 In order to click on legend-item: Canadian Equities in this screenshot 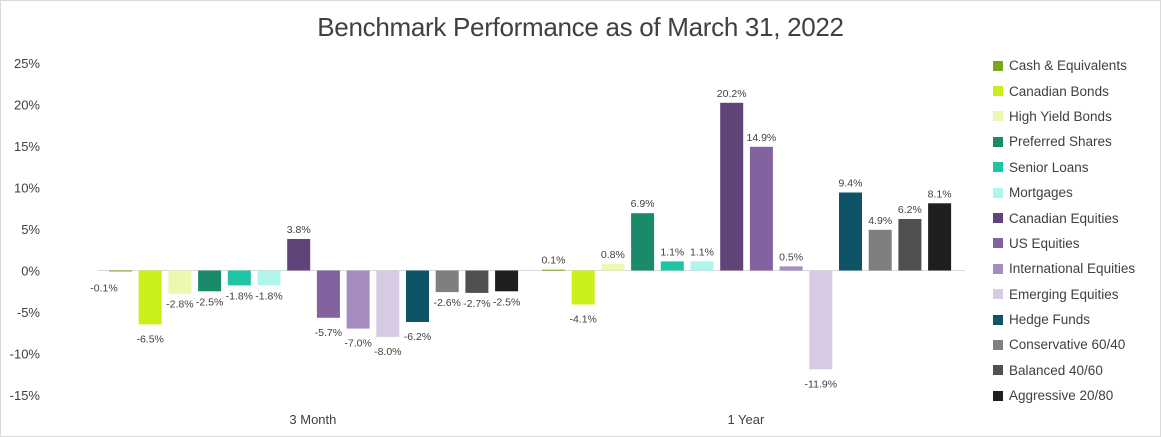, I will do `click(1075, 217)`.